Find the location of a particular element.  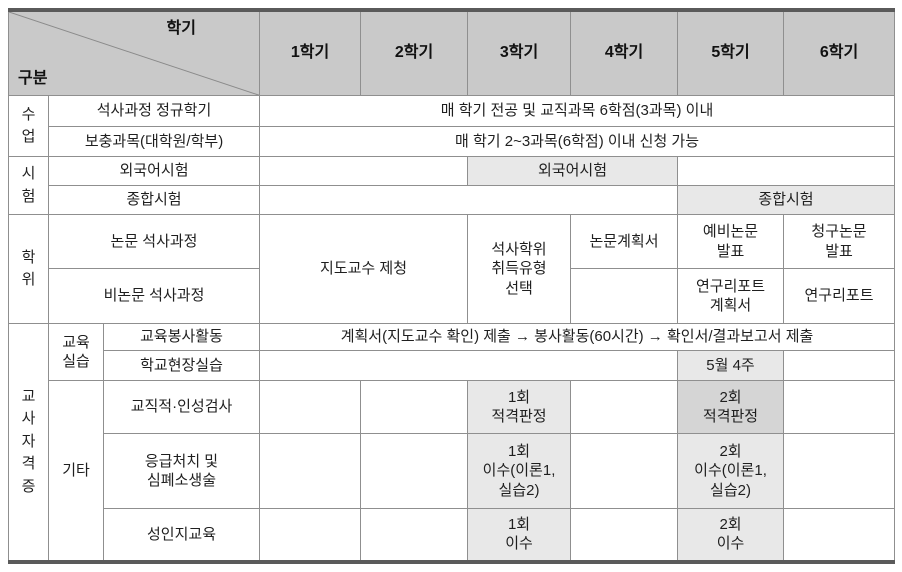

cell-research-report-plan: 연구리포트 계획서 is located at coordinates (731, 296).